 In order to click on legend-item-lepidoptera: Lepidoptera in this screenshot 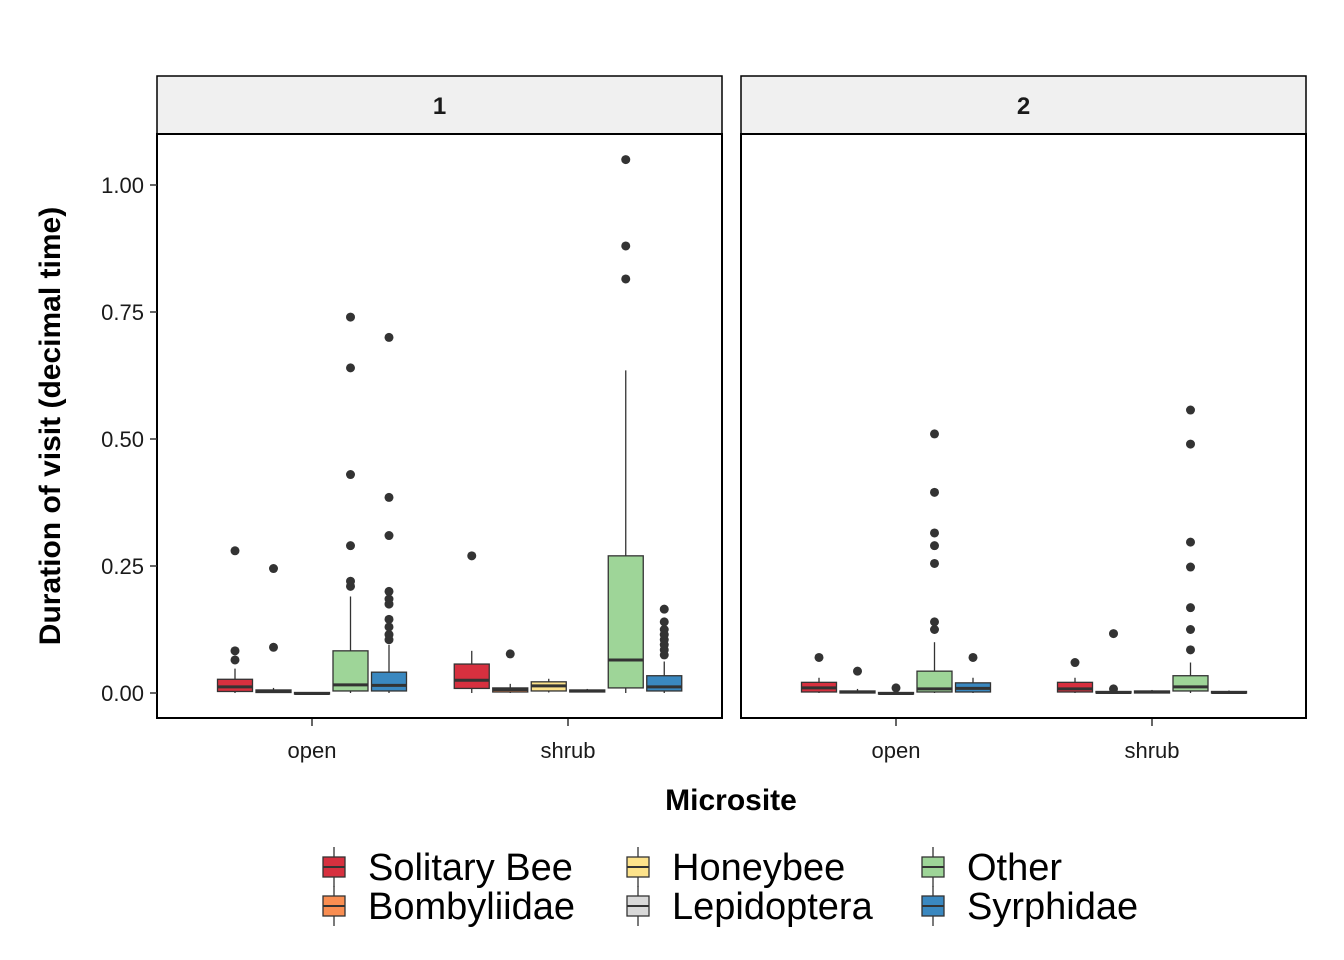, I will do `click(750, 907)`.